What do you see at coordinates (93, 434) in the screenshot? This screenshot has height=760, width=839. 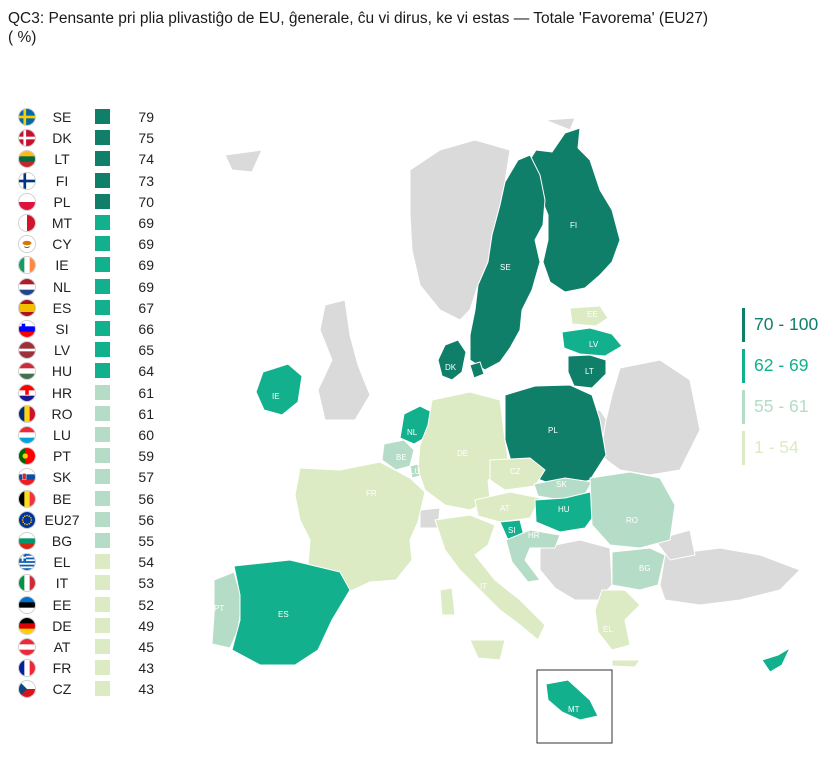 I see `table-row: LU 60` at bounding box center [93, 434].